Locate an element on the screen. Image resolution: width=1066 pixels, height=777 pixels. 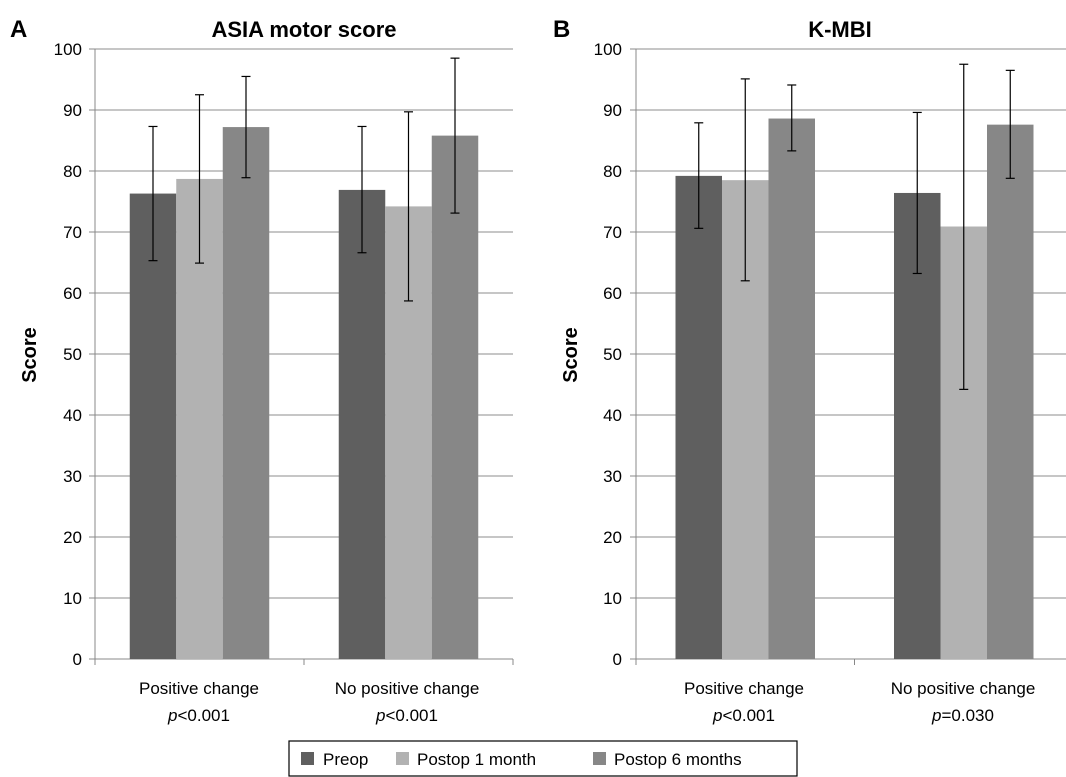
legend-label-postop-6-months: Postop 6 months is located at coordinates (678, 759).